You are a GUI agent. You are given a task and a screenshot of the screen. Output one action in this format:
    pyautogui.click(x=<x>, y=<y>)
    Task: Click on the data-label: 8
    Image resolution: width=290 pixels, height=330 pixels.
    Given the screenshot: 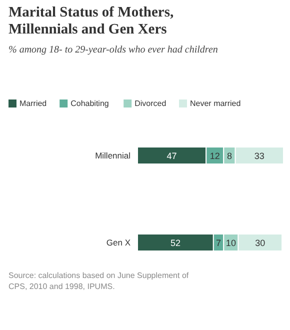 What is the action you would take?
    pyautogui.click(x=229, y=156)
    